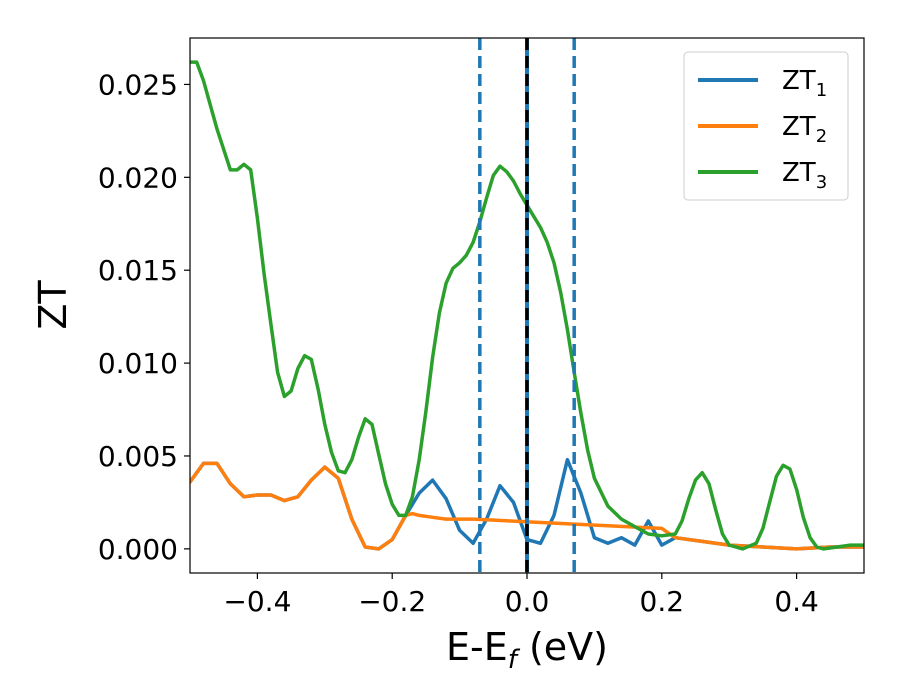 The height and width of the screenshot is (700, 900). I want to click on y-tick-label: 0.015, so click(138, 270).